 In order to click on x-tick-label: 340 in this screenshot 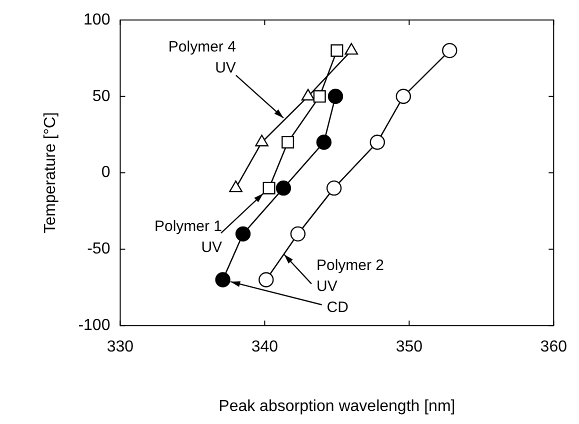, I will do `click(264, 347)`.